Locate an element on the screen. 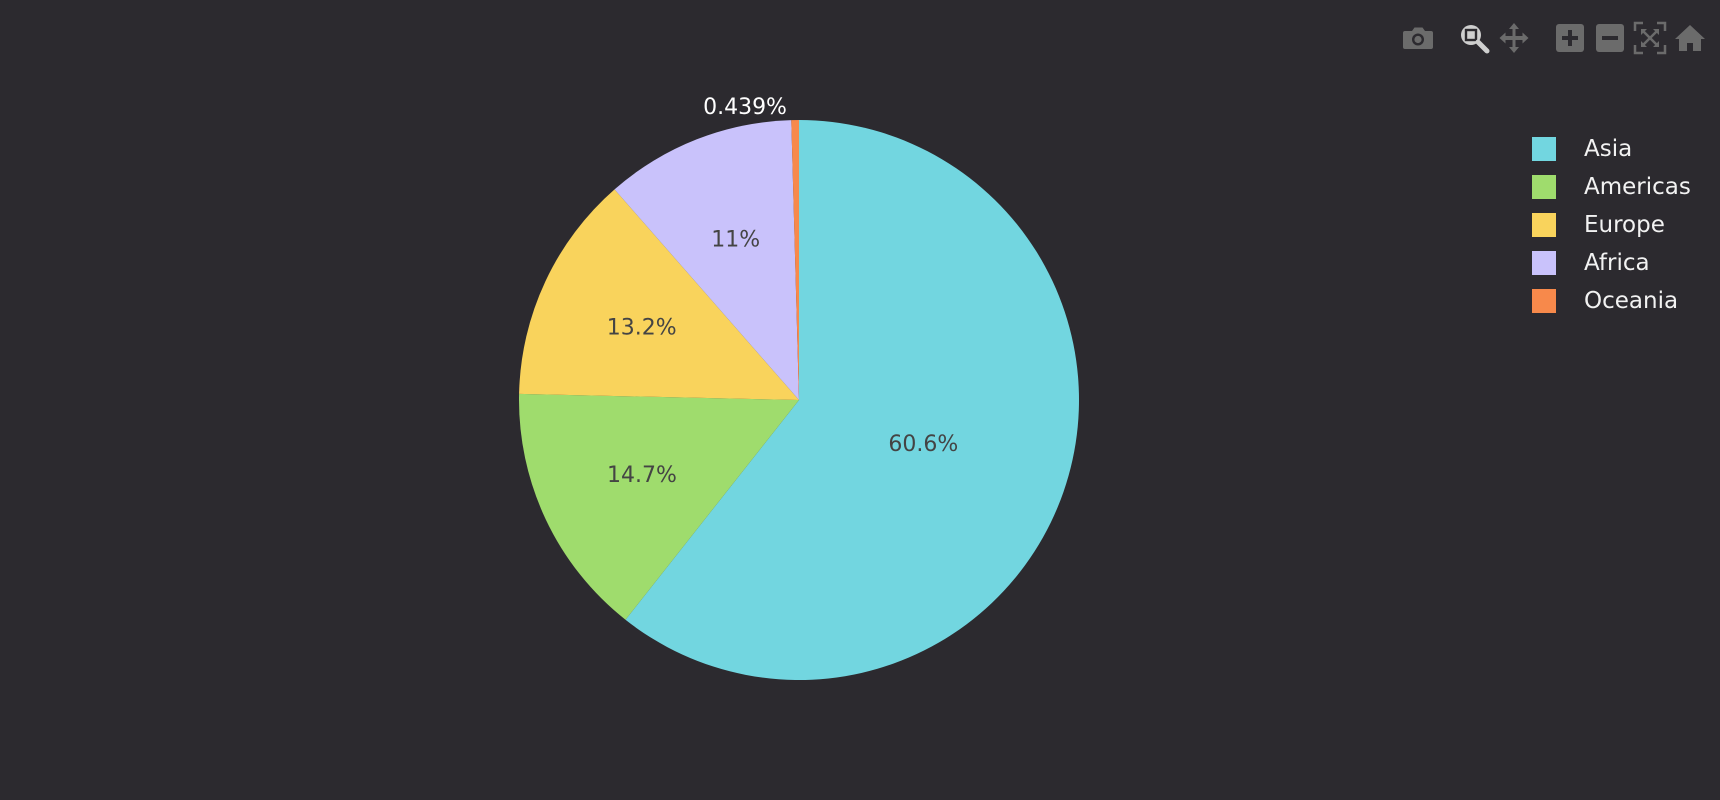  legend-item-asia: Asia is located at coordinates (1611, 149).